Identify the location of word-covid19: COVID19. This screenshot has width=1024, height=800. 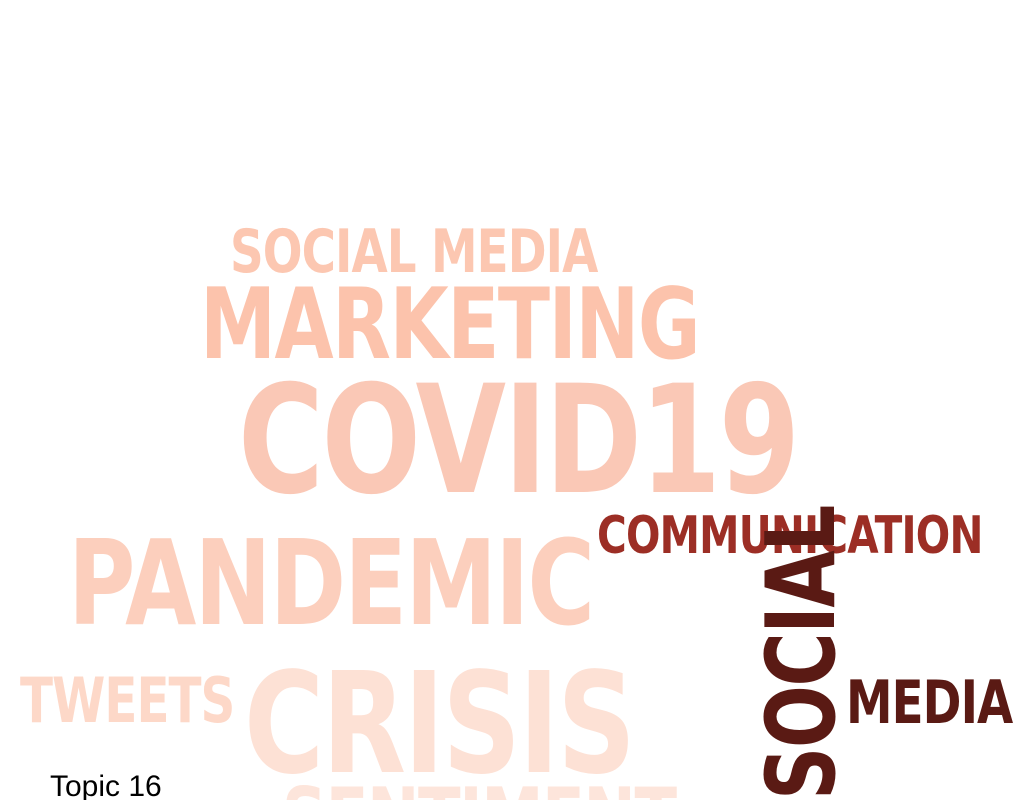
(519, 441).